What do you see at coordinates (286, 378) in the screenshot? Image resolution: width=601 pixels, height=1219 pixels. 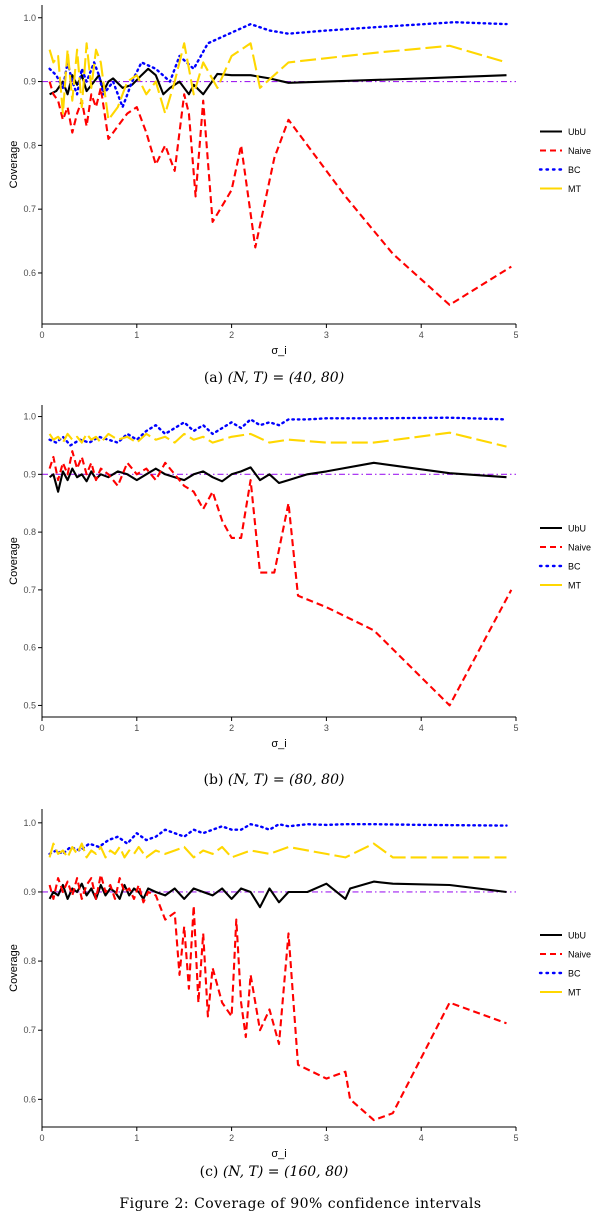 I see `caption-math: (N, T) = (40, 80)` at bounding box center [286, 378].